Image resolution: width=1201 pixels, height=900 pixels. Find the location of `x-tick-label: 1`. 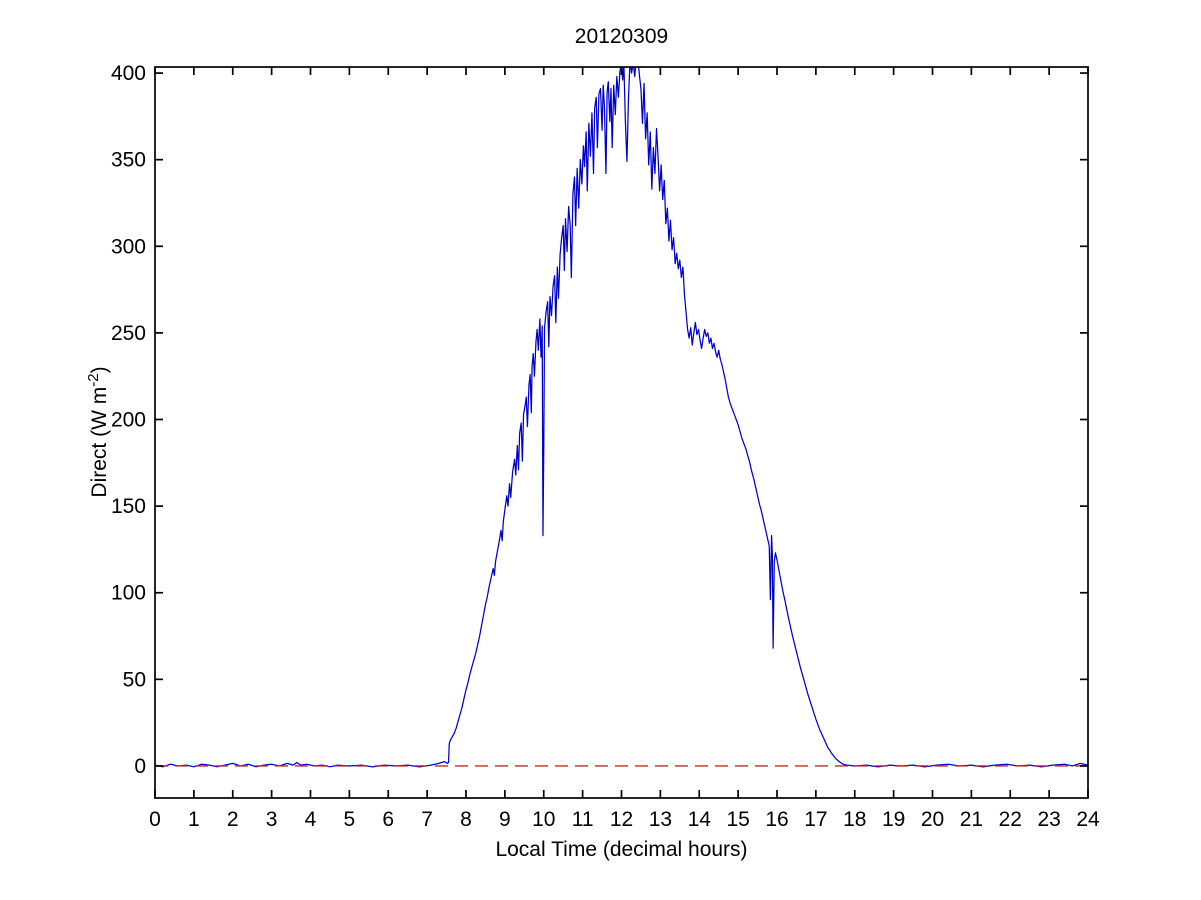

x-tick-label: 1 is located at coordinates (194, 819).